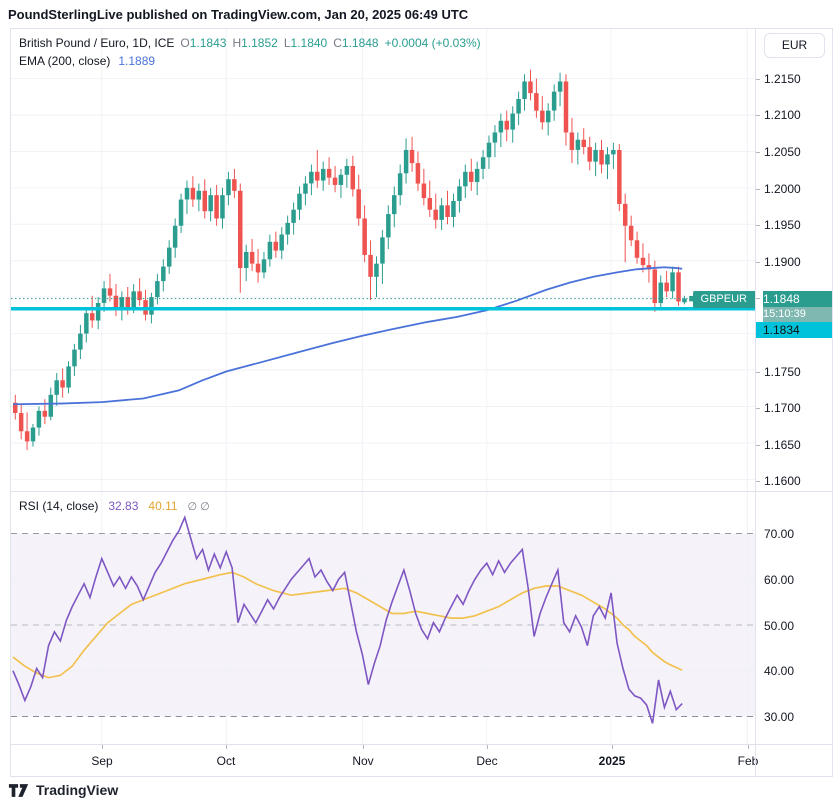  Describe the element at coordinates (692, 298) in the screenshot. I see `price-source-marker` at that location.